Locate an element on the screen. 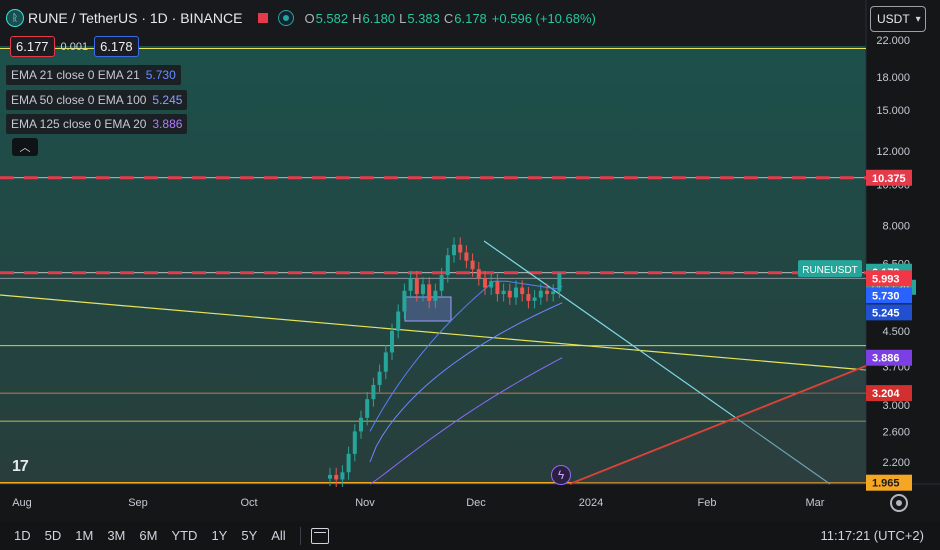 This screenshot has width=940, height=550. buy-price-button: 6.178 is located at coordinates (116, 46).